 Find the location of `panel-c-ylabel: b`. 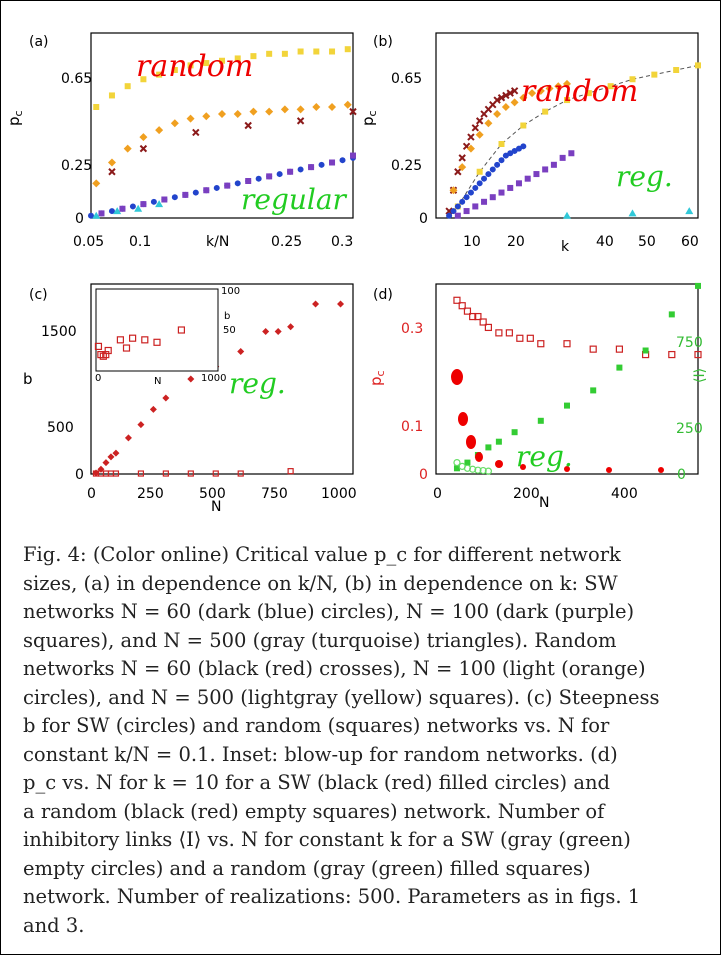

panel-c-ylabel: b is located at coordinates (28, 379).